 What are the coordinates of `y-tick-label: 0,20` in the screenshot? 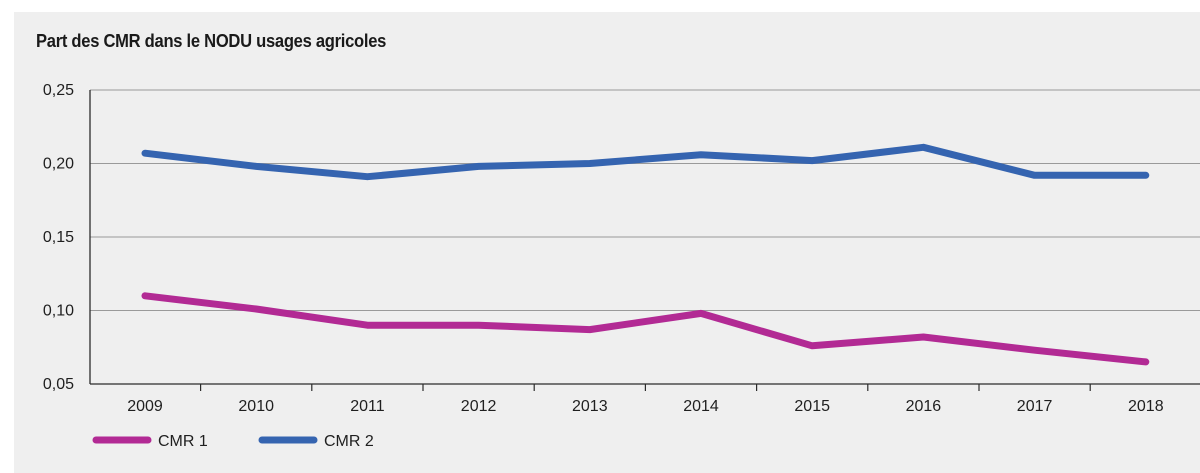 It's located at (58, 164).